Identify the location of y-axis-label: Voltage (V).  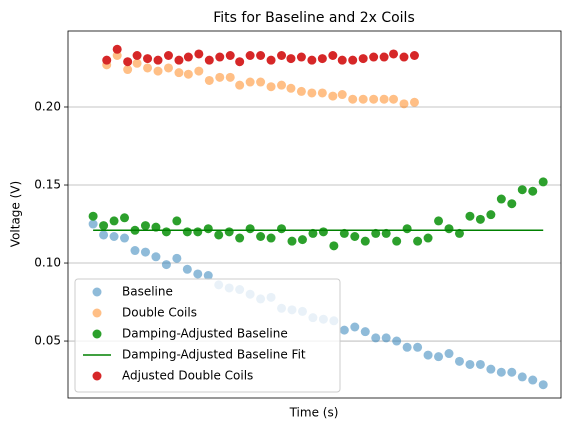
(16, 214).